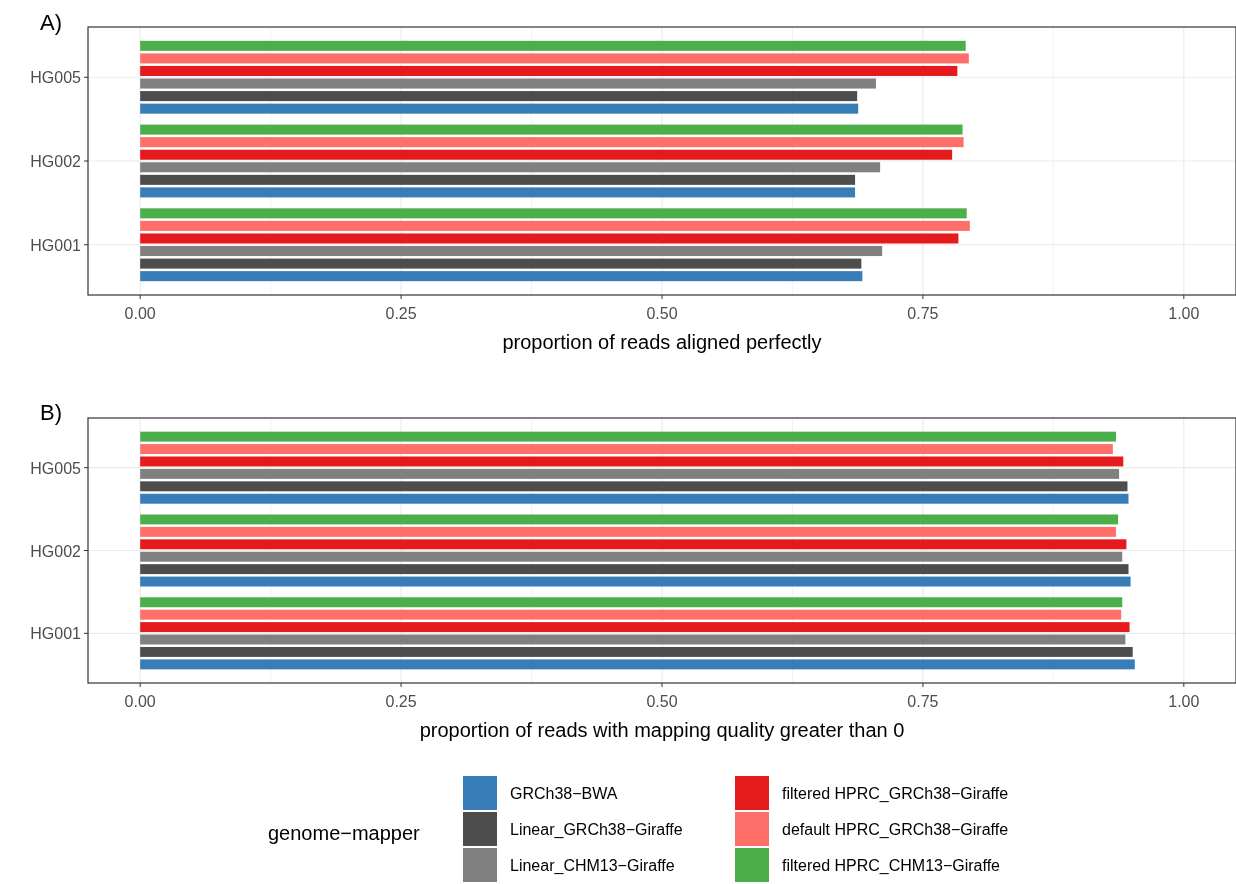 Image resolution: width=1236 pixels, height=884 pixels. What do you see at coordinates (592, 866) in the screenshot?
I see `legend-label: Linear_CHM13−Giraffe` at bounding box center [592, 866].